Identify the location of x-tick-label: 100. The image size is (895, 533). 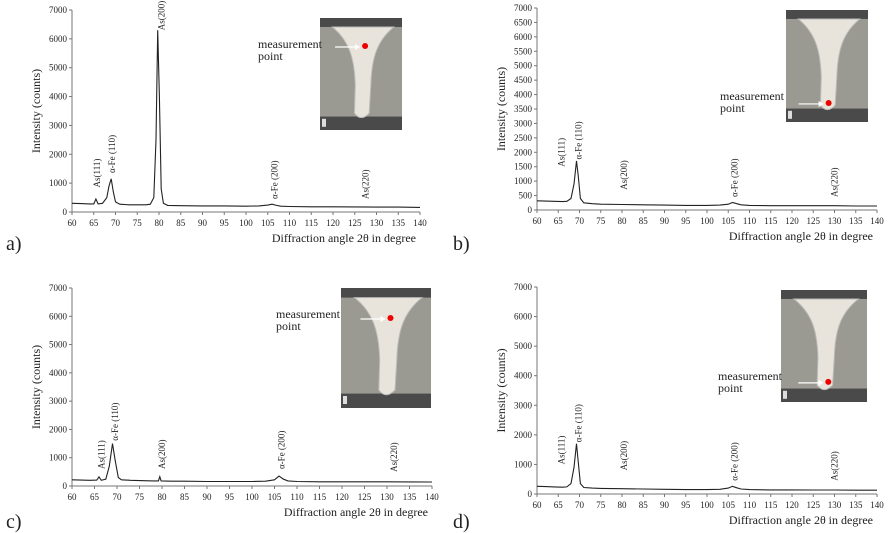
(707, 221).